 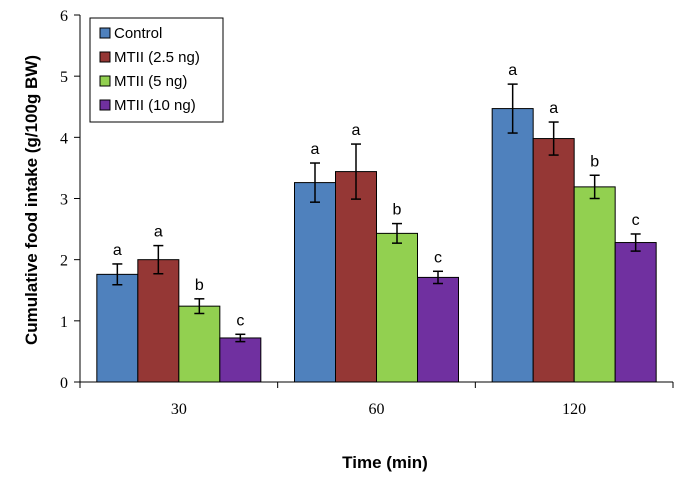 What do you see at coordinates (64, 77) in the screenshot?
I see `y-tick-label: 5` at bounding box center [64, 77].